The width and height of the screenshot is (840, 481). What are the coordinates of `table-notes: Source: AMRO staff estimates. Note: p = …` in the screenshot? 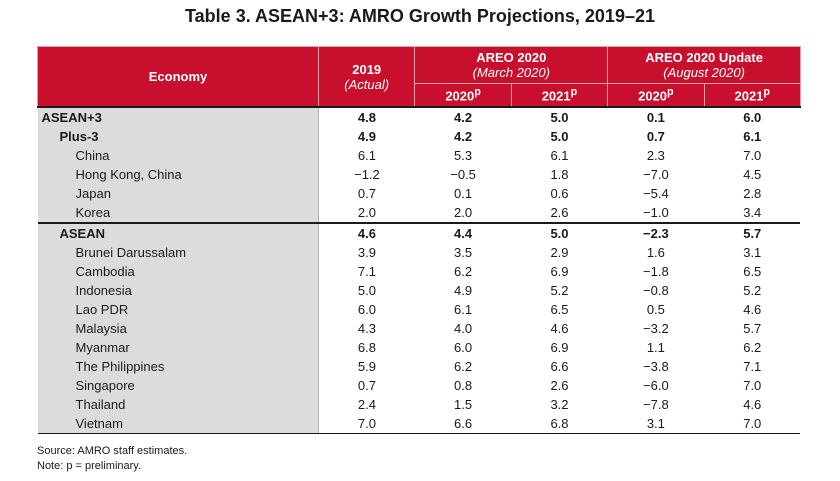 It's located at (112, 459).